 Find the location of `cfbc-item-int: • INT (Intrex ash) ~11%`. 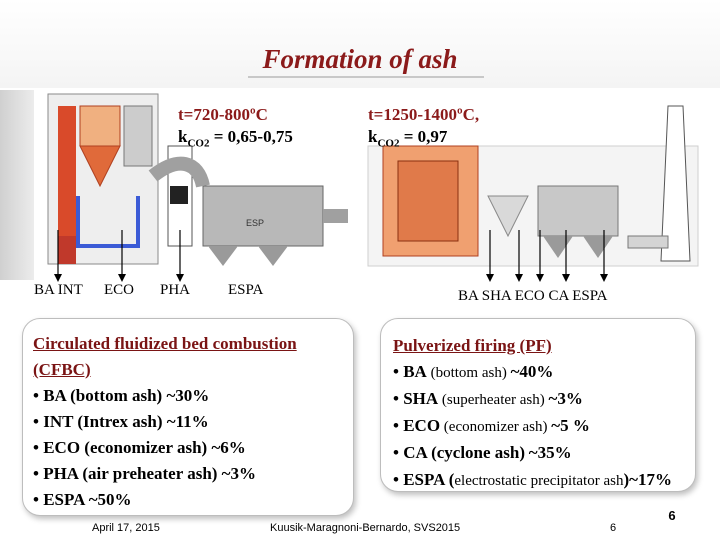

cfbc-item-int: • INT (Intrex ash) ~11% is located at coordinates (121, 421).